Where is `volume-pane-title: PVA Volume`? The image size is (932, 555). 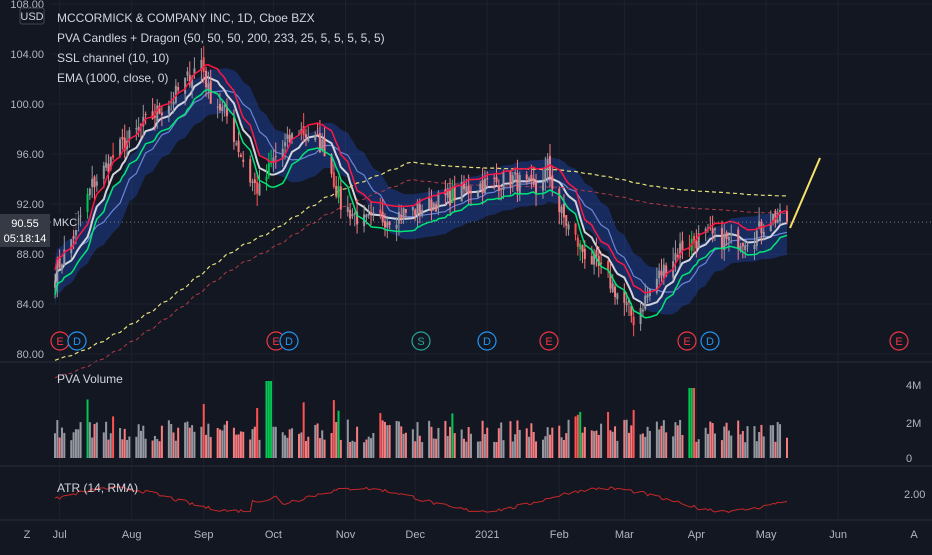 volume-pane-title: PVA Volume is located at coordinates (90, 379).